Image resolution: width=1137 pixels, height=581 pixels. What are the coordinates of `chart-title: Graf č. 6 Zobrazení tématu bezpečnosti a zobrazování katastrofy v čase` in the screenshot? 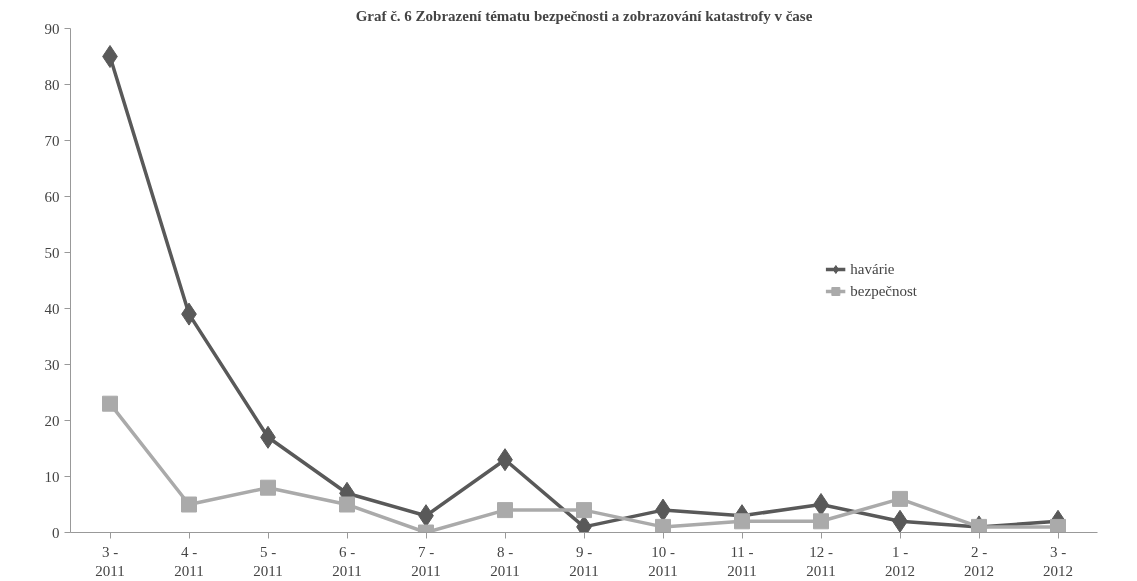 It's located at (584, 15).